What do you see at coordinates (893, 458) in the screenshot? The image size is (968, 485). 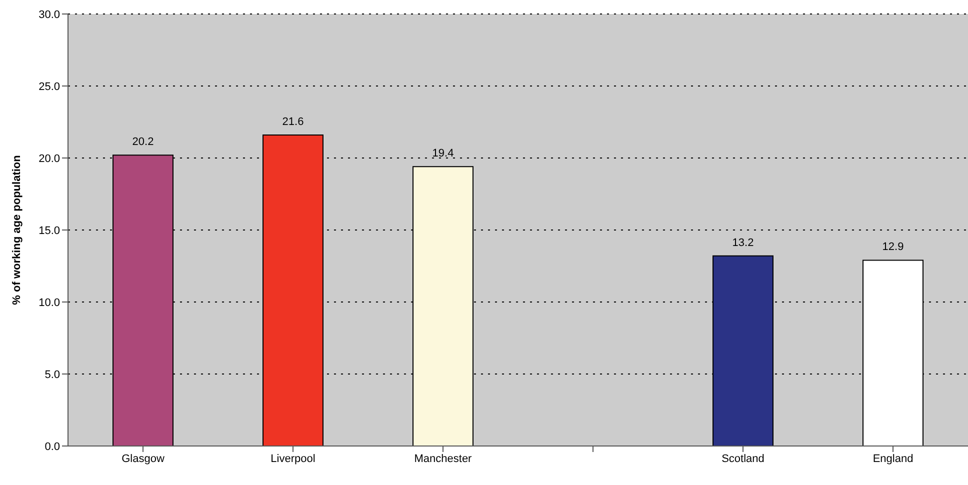 I see `x-tick-label: England` at bounding box center [893, 458].